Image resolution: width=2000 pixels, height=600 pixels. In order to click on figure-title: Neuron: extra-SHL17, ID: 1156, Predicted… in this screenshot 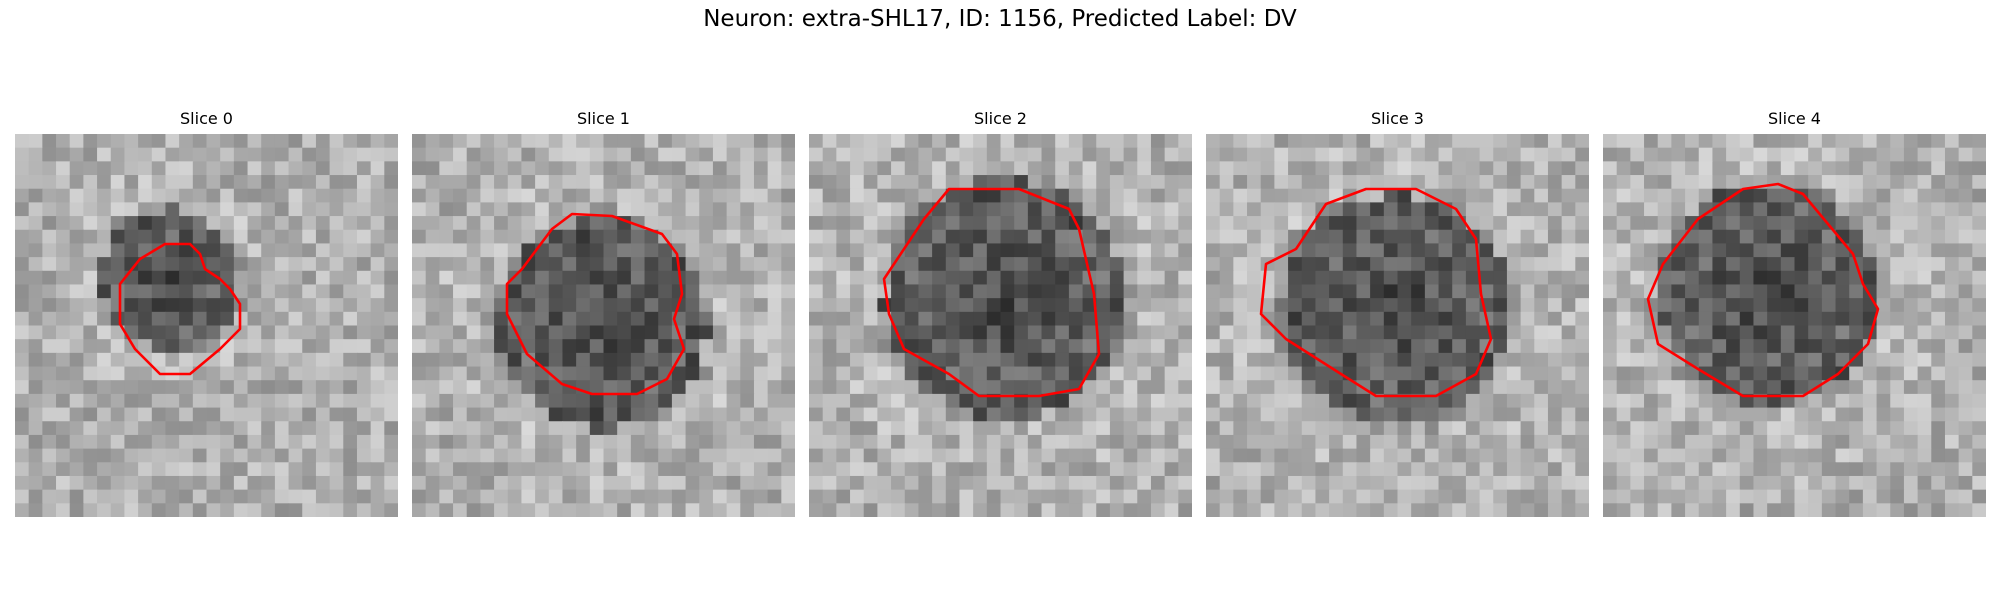, I will do `click(1000, 19)`.